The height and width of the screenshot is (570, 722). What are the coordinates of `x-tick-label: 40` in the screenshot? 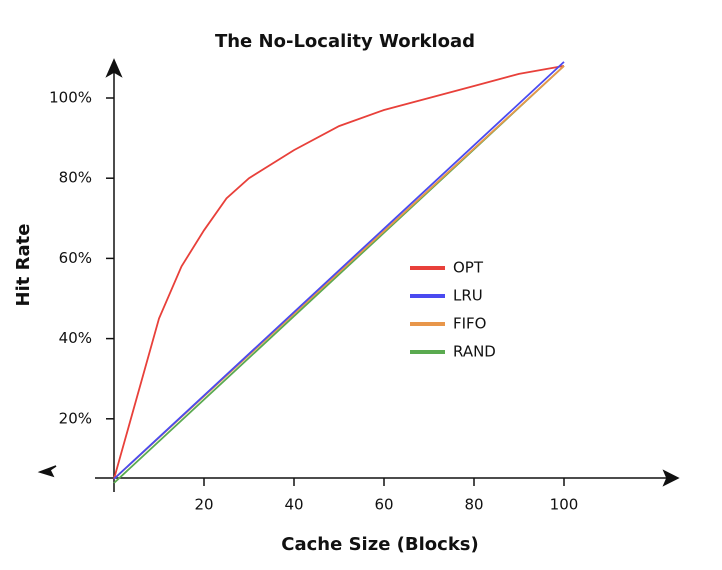 It's located at (293, 505).